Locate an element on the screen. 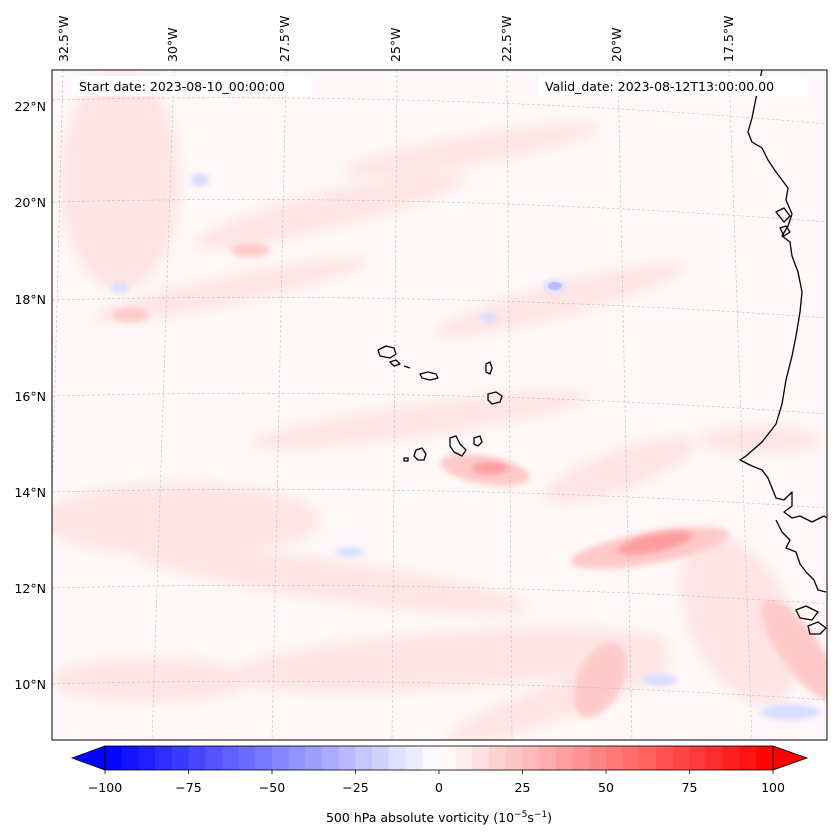  colorbar-tick-label: 50 is located at coordinates (606, 787).